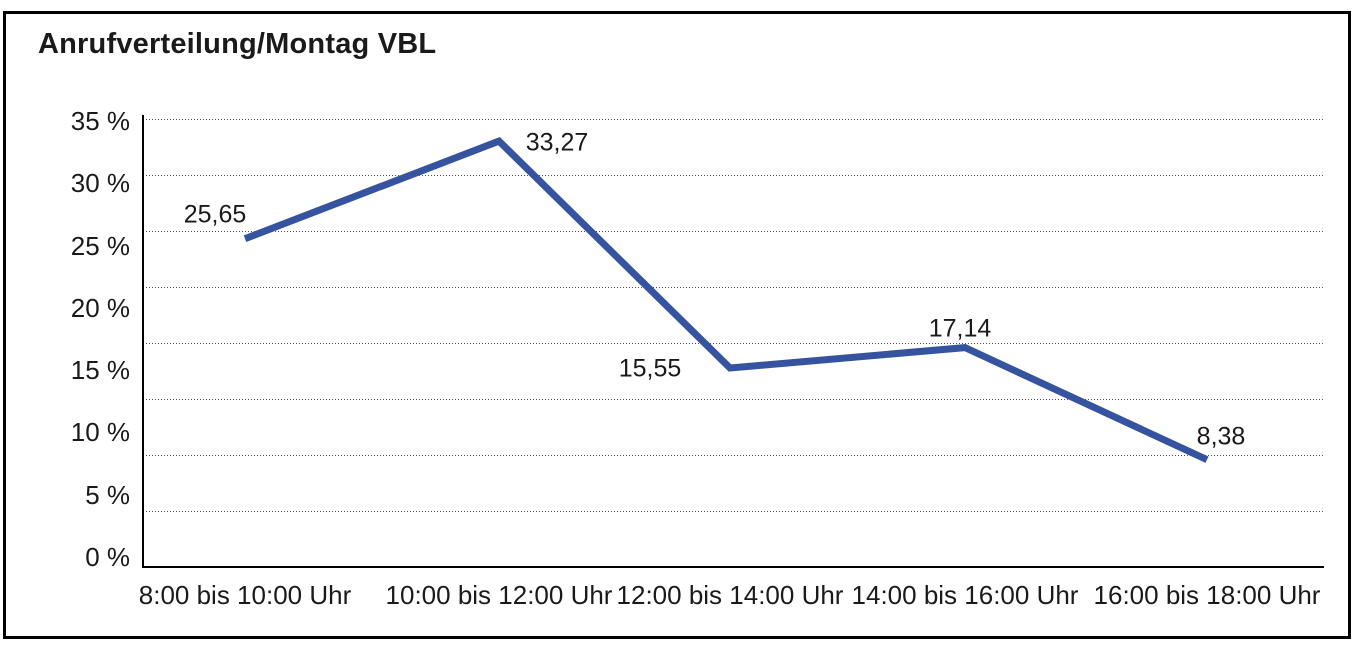  Describe the element at coordinates (237, 44) in the screenshot. I see `chart-title: Anrufverteilung/Montag VBL` at that location.